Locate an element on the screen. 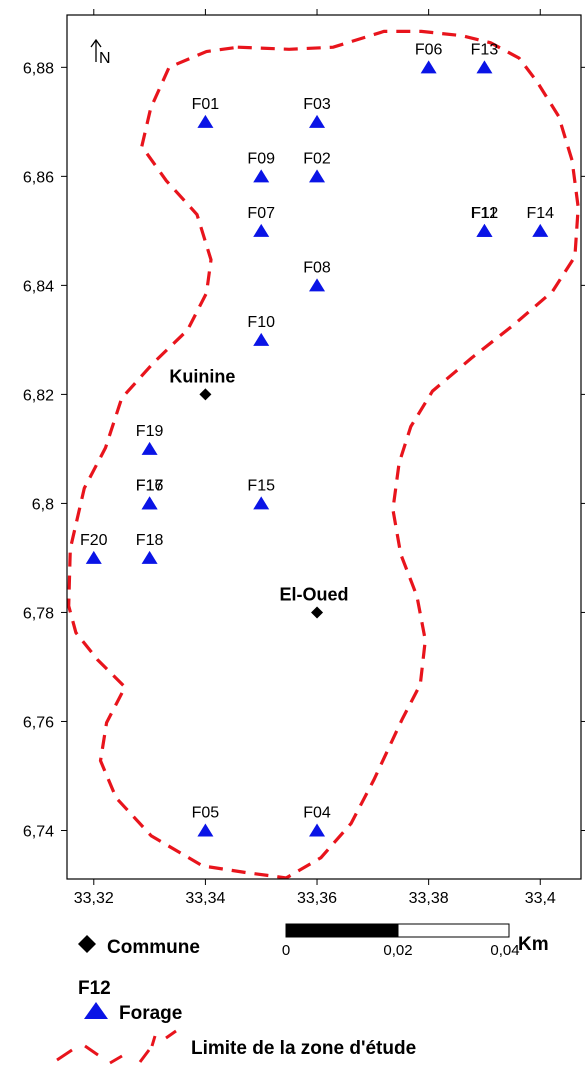 This screenshot has width=585, height=1072. well-label-F02: F02 is located at coordinates (317, 158).